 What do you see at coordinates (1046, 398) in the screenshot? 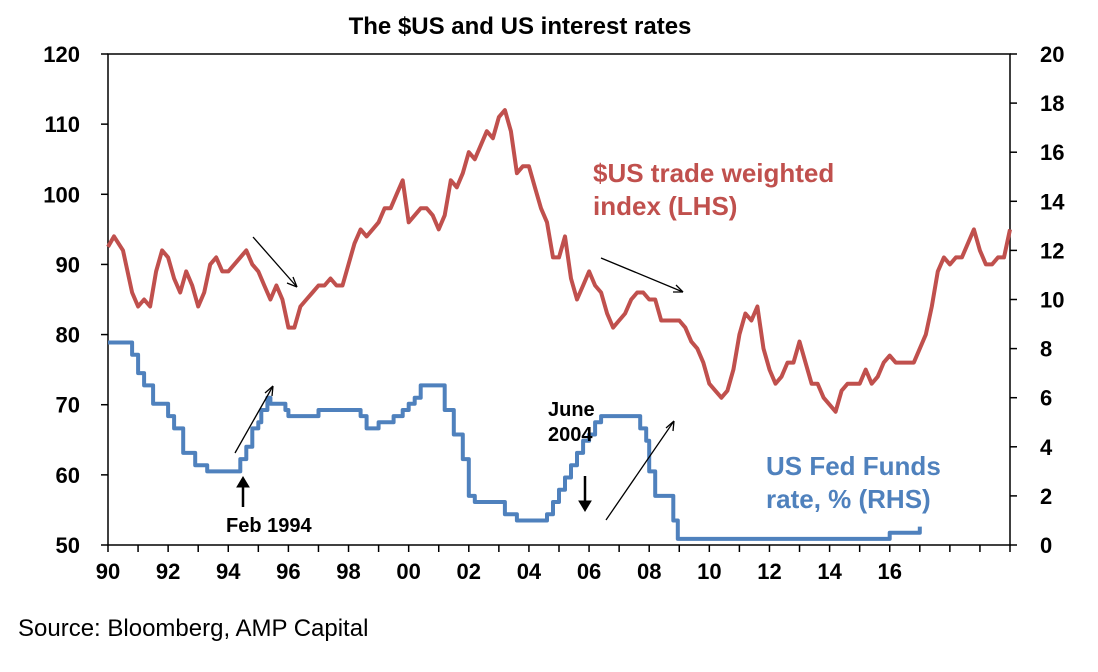
I see `right-tick-label: 6` at bounding box center [1046, 398].